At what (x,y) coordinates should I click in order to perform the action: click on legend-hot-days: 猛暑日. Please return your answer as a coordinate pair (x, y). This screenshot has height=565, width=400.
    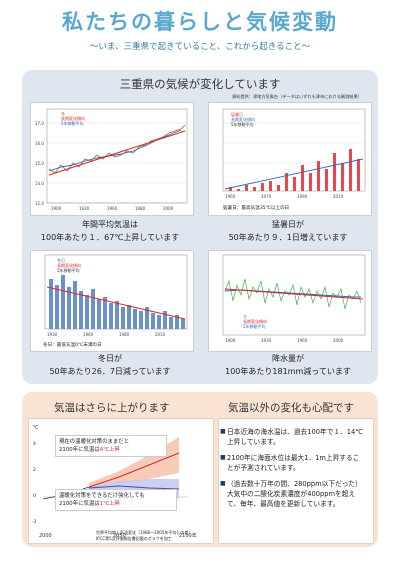
    Looking at the image, I should click on (237, 114).